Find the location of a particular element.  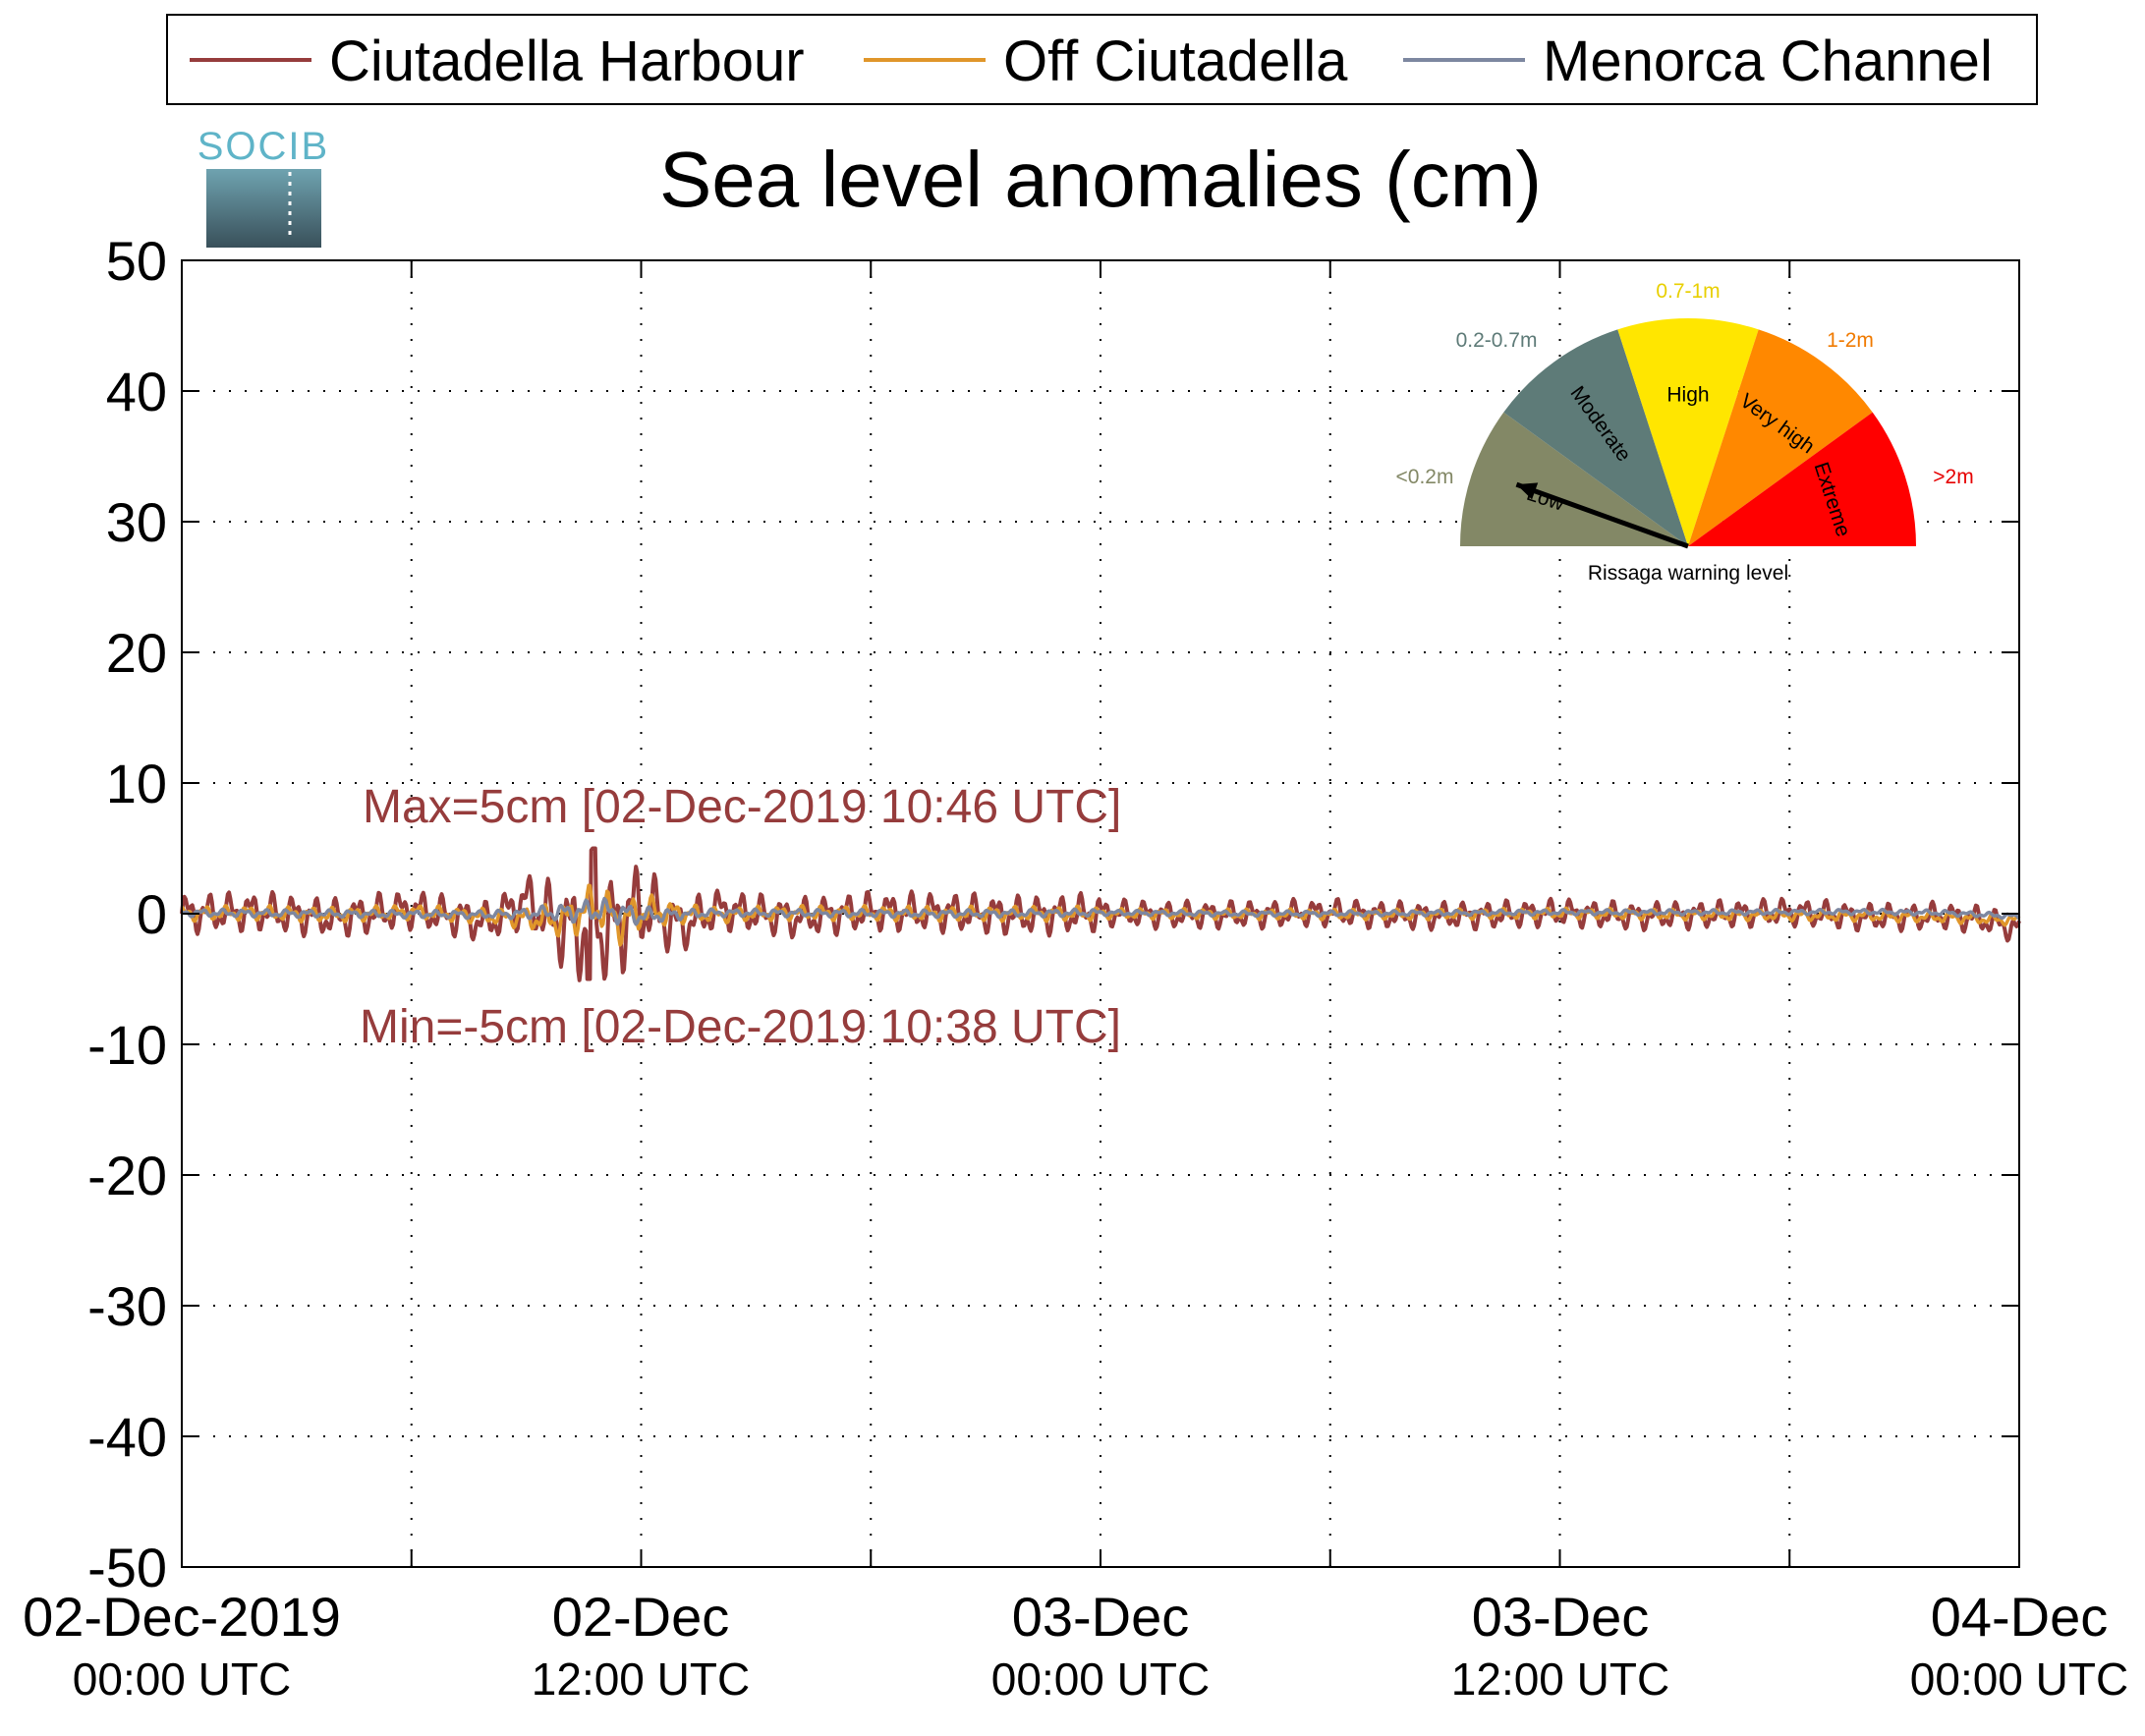

gauge-sector-very-high is located at coordinates (1780, 437).